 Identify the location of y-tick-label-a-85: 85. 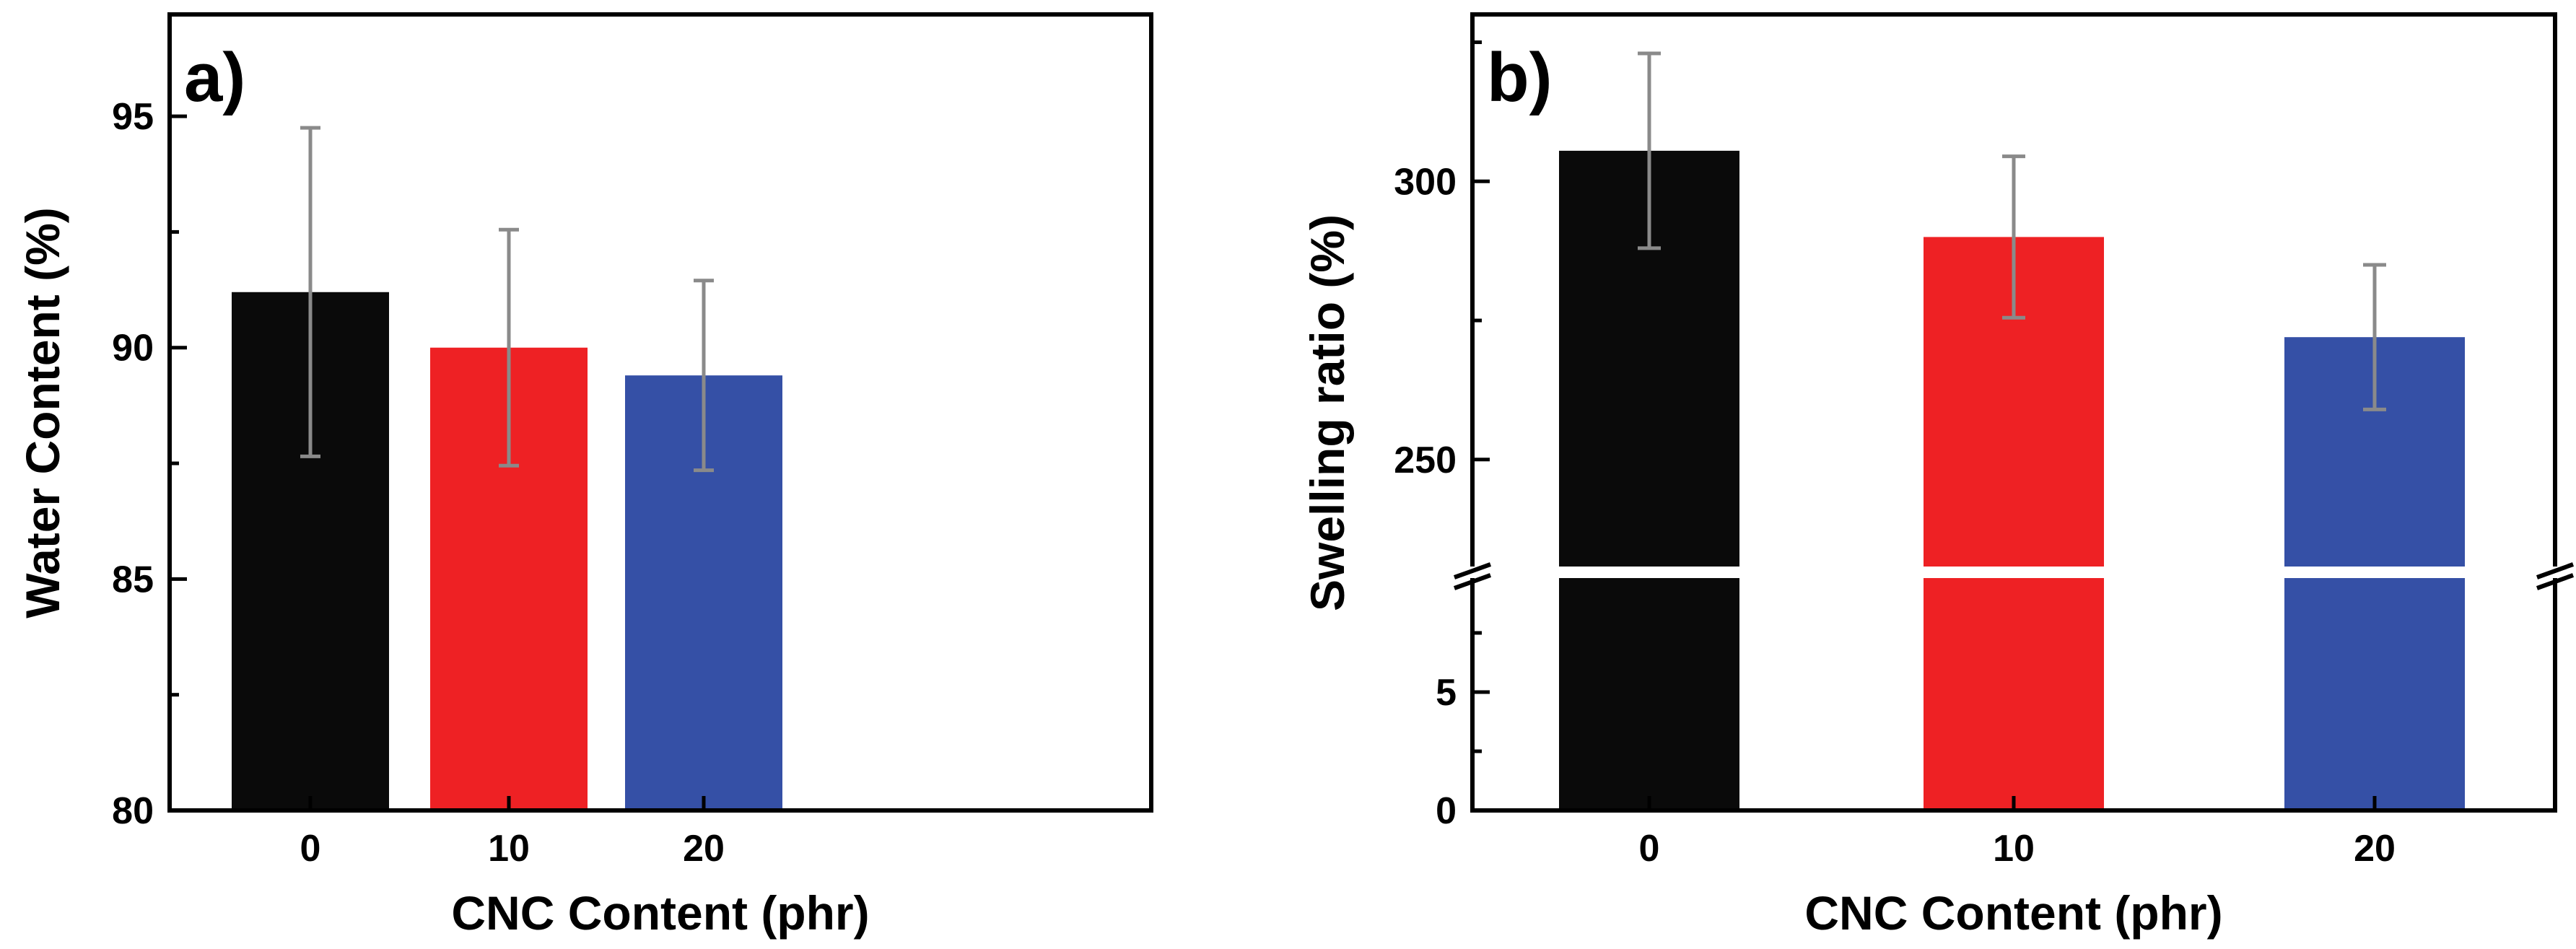
(133, 579).